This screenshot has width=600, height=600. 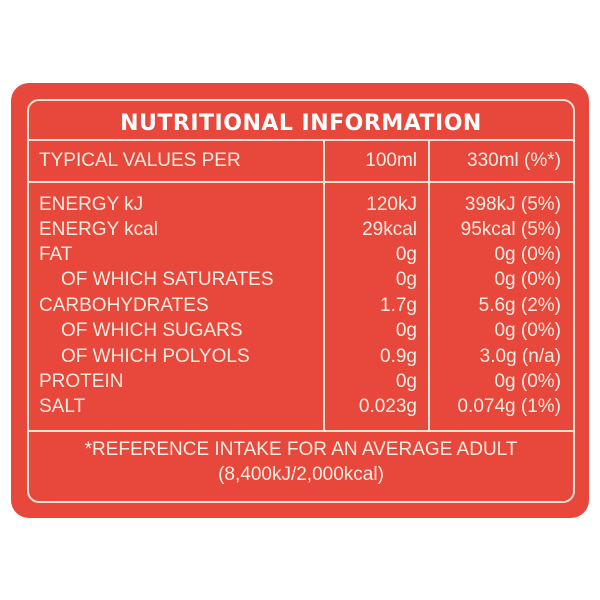 I want to click on row-value-100ml: 1.7g, so click(x=398, y=305).